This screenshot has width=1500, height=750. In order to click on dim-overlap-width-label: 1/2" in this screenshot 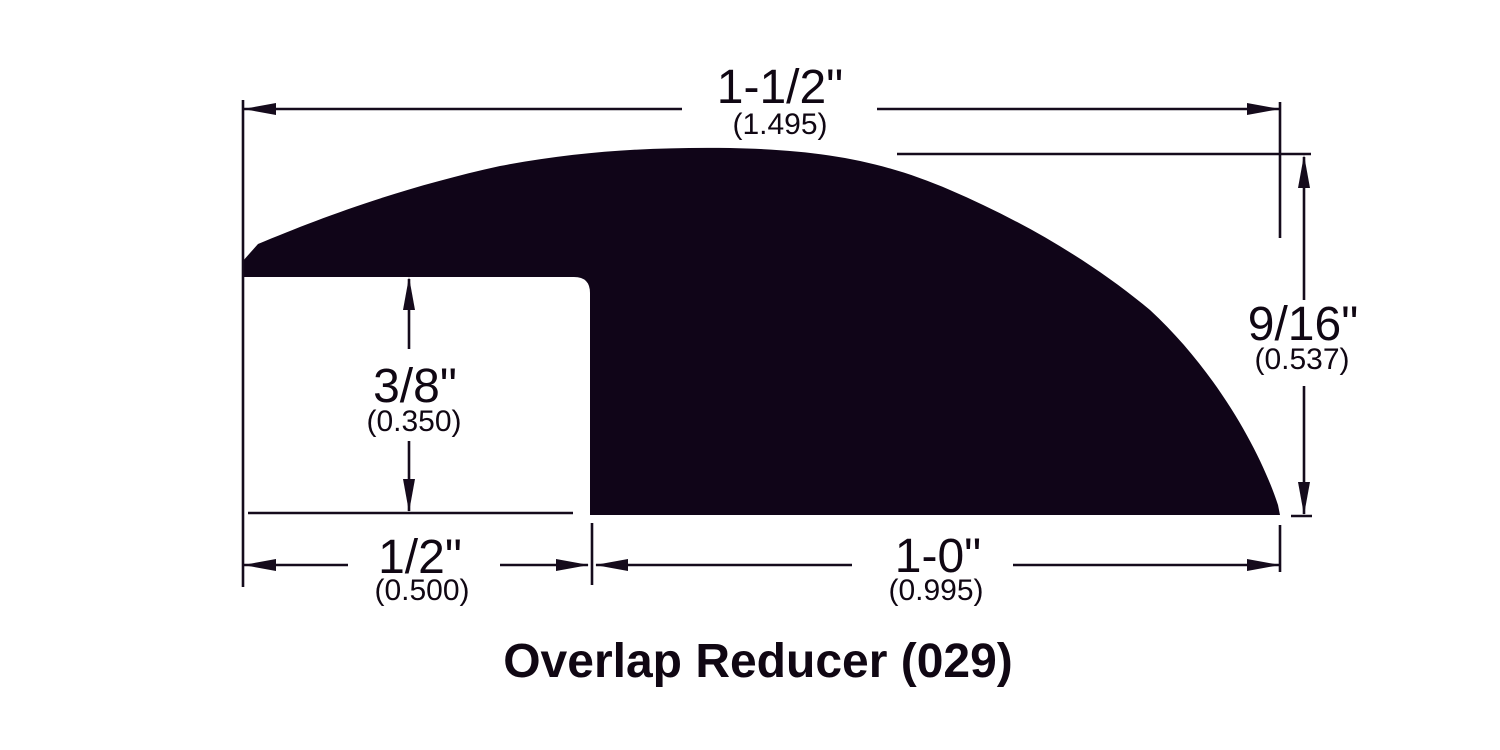, I will do `click(420, 557)`.